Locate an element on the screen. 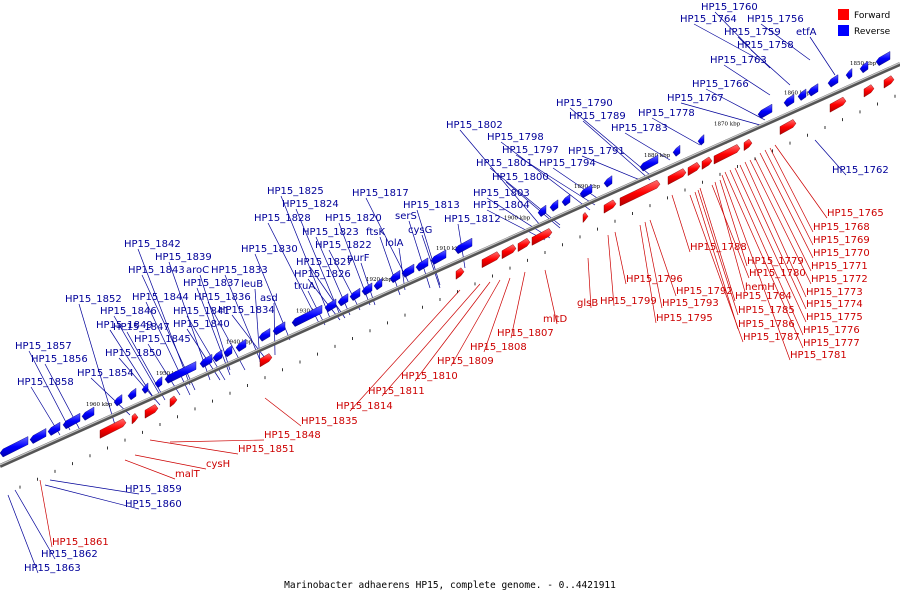 The image size is (900, 600). forward-gene-label: HP15_1772 is located at coordinates (839, 279).